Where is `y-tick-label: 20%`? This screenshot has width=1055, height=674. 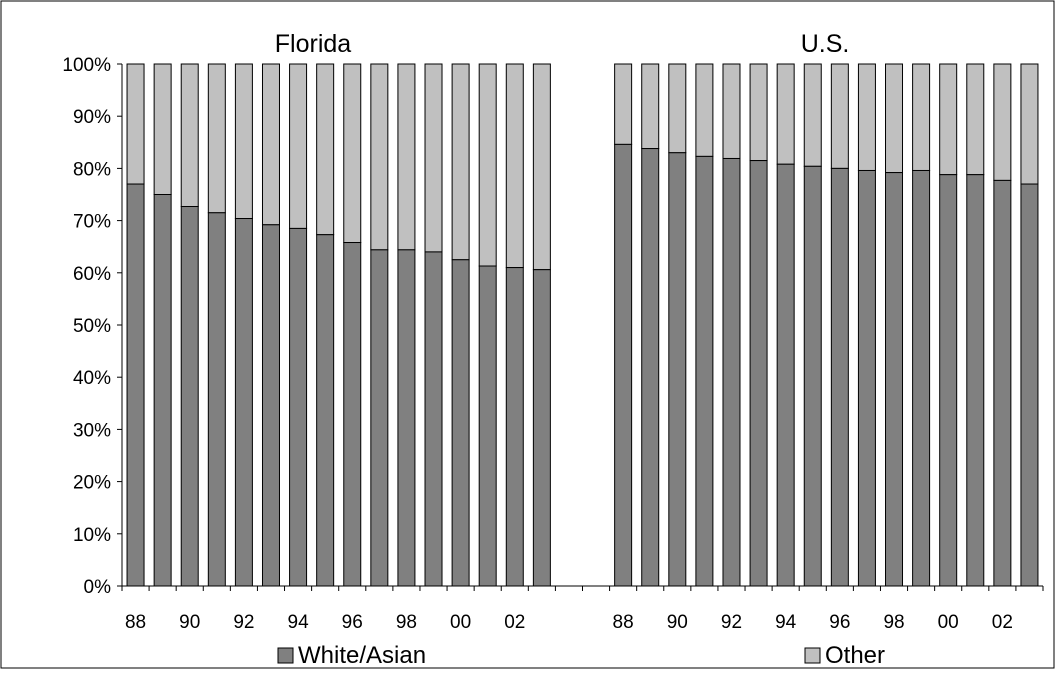 y-tick-label: 20% is located at coordinates (92, 483).